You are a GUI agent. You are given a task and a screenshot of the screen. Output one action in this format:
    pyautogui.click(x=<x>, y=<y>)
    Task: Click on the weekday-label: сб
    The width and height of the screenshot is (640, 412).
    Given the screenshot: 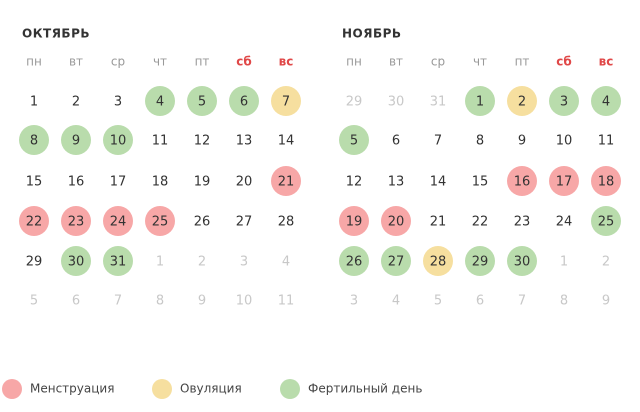 What is the action you would take?
    pyautogui.click(x=564, y=62)
    